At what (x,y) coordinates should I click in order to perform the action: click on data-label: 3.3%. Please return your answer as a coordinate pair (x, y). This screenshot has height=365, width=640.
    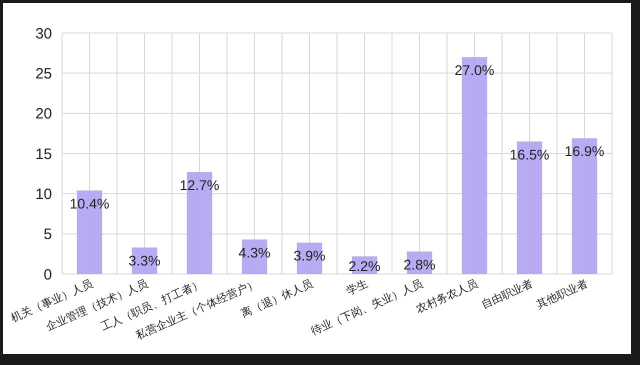
    Looking at the image, I should click on (144, 260).